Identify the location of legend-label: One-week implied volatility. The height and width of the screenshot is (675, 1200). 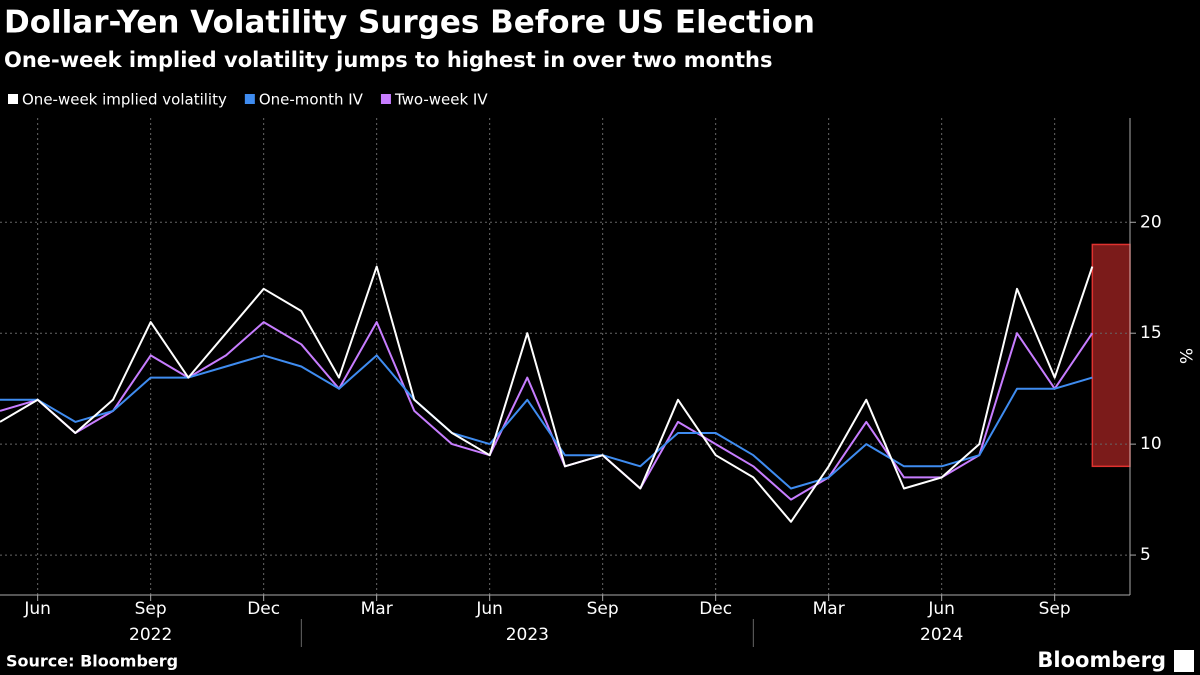
(124, 100).